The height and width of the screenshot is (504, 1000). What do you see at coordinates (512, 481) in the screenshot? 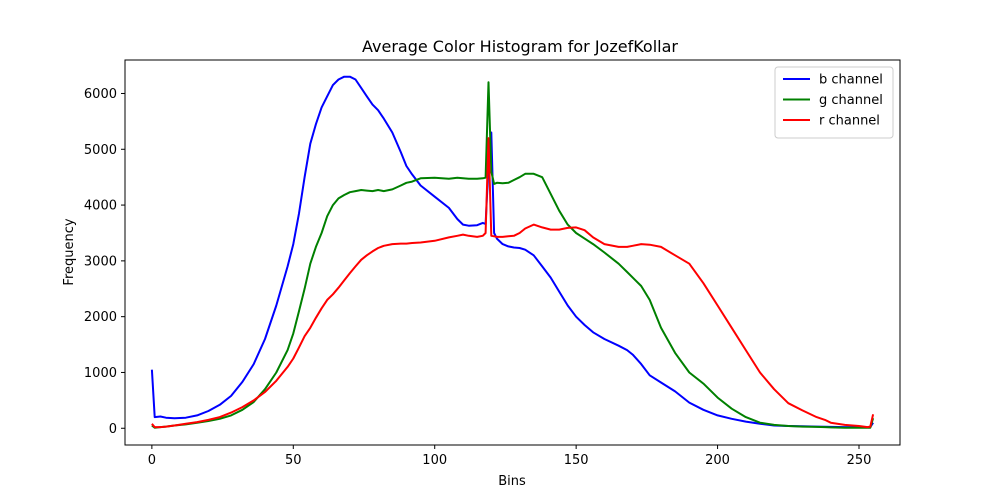
I see `x-axis-label: Bins` at bounding box center [512, 481].